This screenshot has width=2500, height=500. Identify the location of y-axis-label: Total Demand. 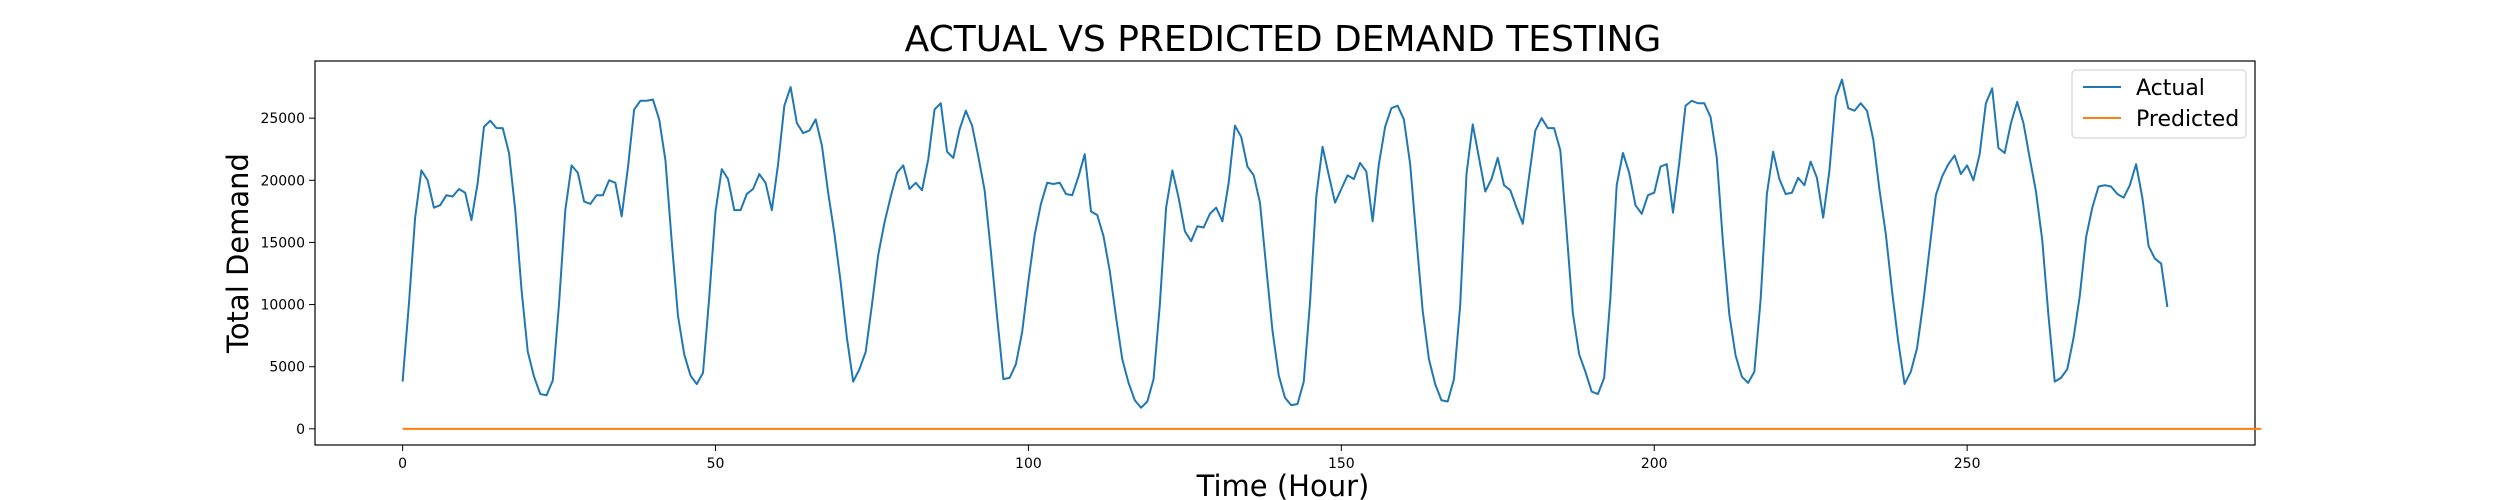
(238, 253).